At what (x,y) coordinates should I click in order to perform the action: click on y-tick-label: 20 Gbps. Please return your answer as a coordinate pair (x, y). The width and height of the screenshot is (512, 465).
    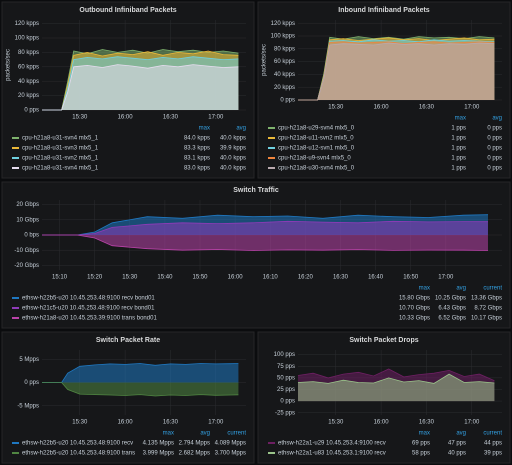
    Looking at the image, I should click on (27, 205).